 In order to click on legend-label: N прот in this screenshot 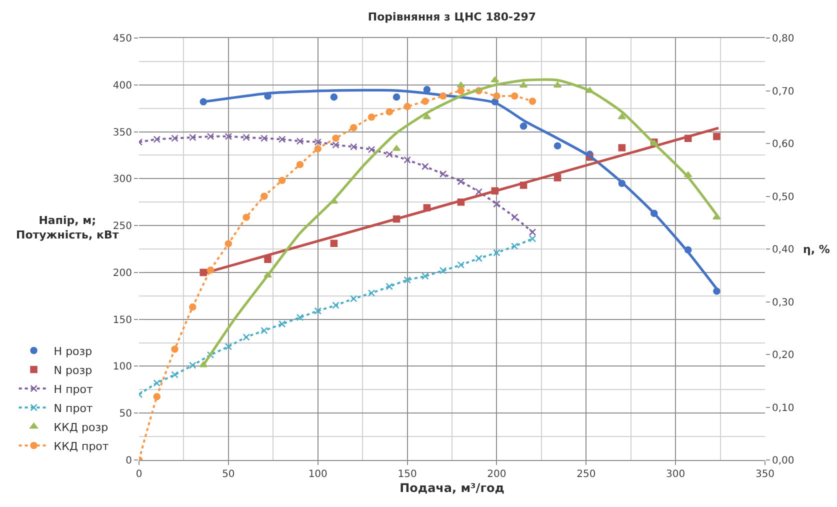, I will do `click(74, 408)`.